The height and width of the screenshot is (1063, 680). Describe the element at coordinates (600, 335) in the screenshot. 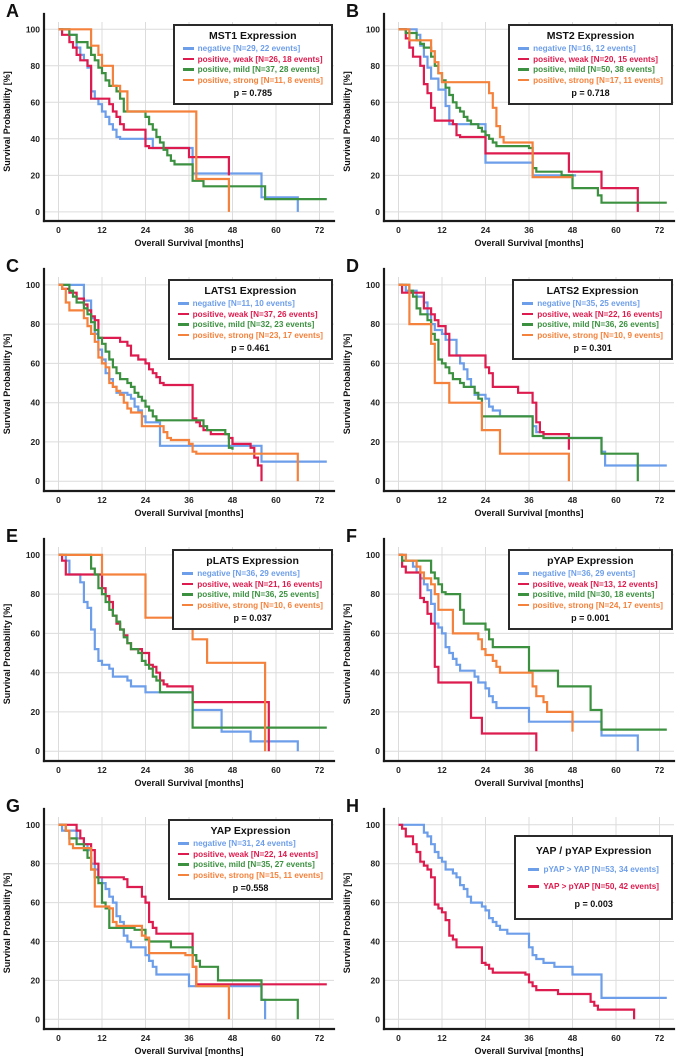

I see `legend-label: positive, strong [N=10, 9 events]` at that location.